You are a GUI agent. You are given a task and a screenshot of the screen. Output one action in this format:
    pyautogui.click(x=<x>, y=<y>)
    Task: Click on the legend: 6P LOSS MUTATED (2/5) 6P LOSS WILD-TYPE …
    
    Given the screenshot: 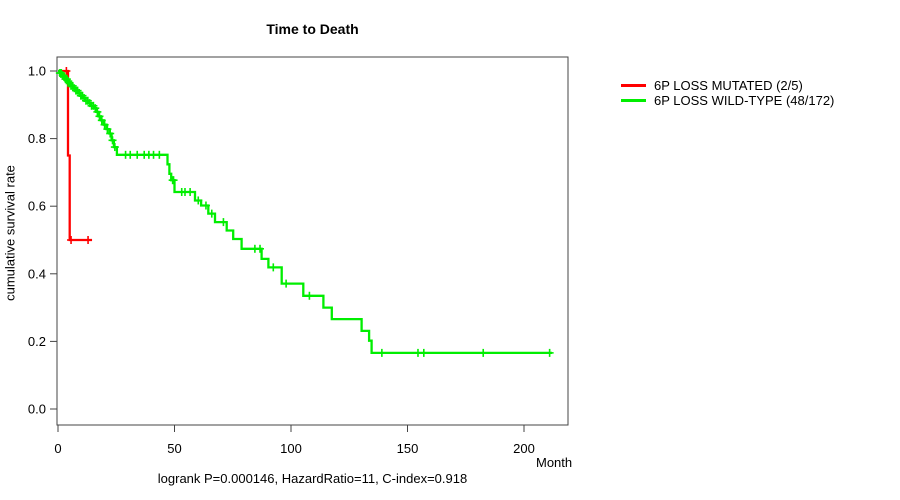 What is the action you would take?
    pyautogui.click(x=727, y=93)
    